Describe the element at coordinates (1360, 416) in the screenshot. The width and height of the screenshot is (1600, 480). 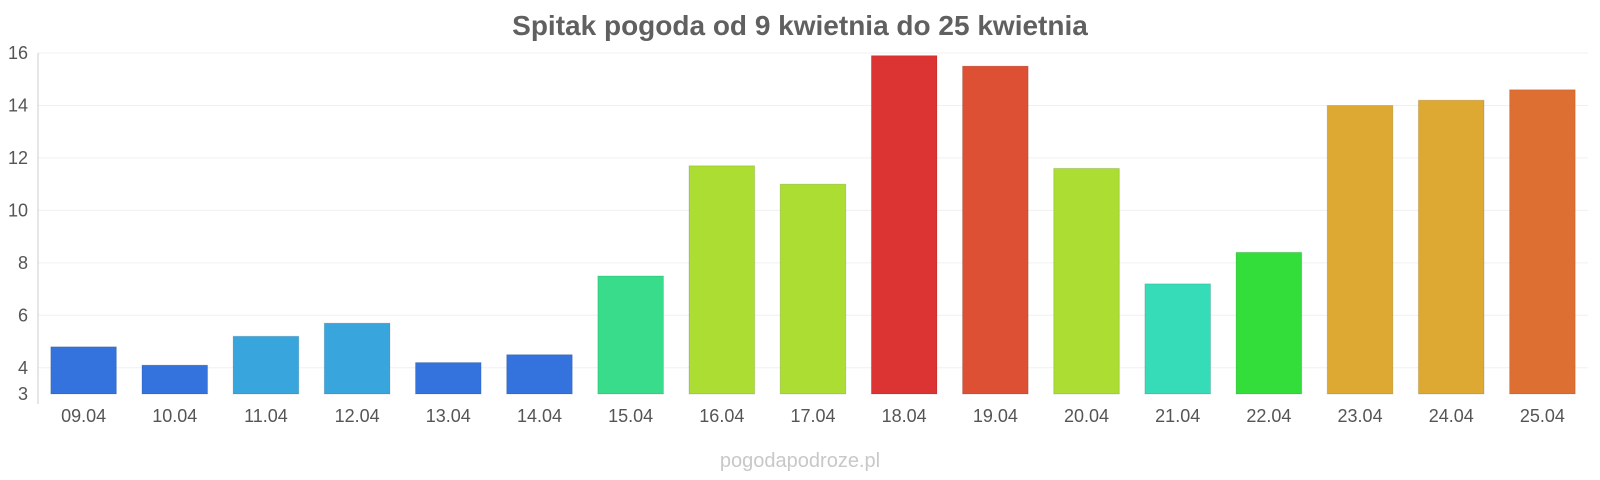
I see `x-tick-label: 23.04` at that location.